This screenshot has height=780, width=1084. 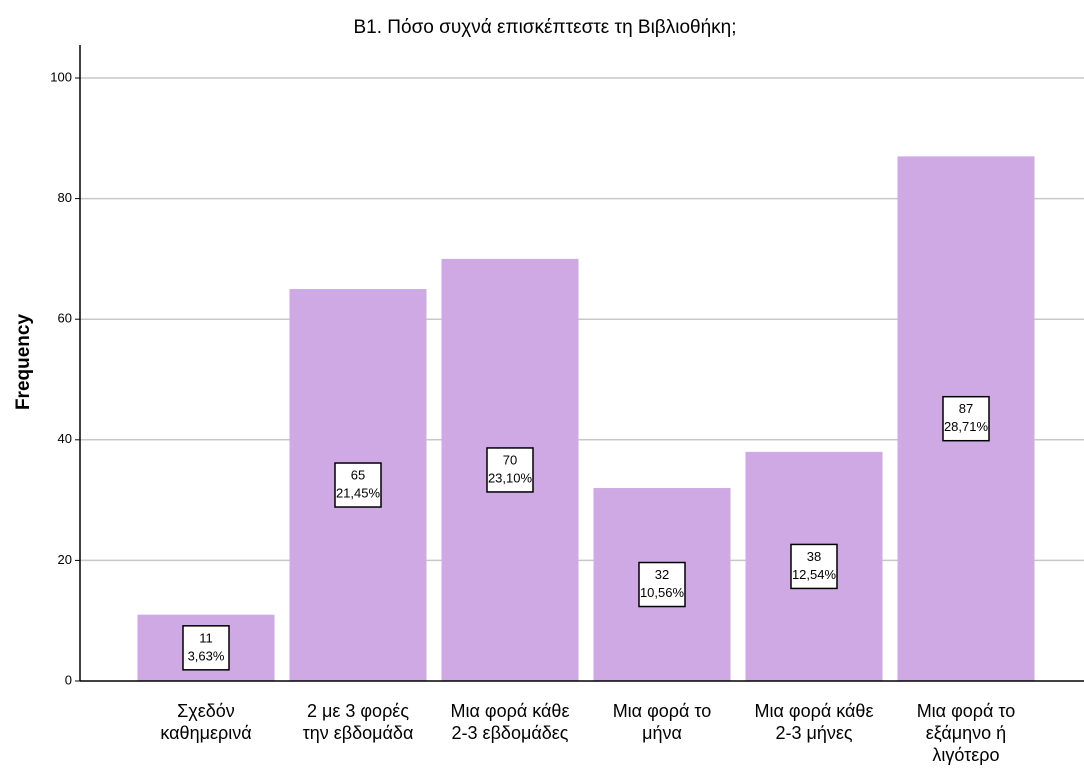 I want to click on data-label: 38, so click(x=814, y=556).